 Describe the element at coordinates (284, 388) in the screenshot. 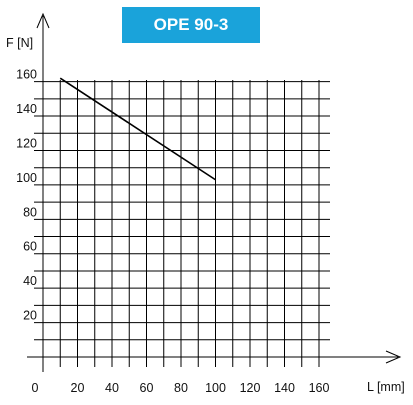

I see `x-tick-label: 140` at that location.